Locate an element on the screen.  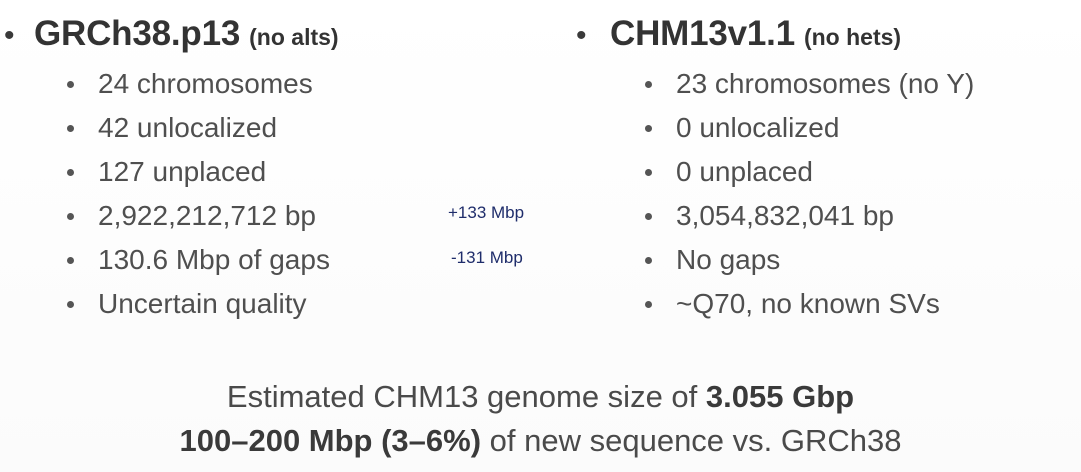
list-item: 130.6 Mbp of gaps is located at coordinates (203, 260).